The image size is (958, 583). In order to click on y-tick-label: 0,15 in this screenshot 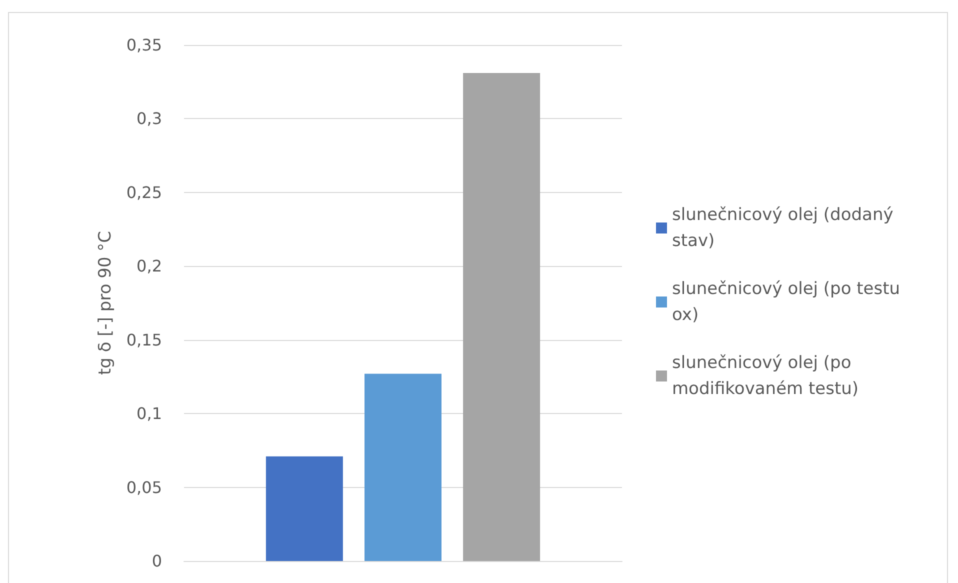, I will do `click(144, 340)`.